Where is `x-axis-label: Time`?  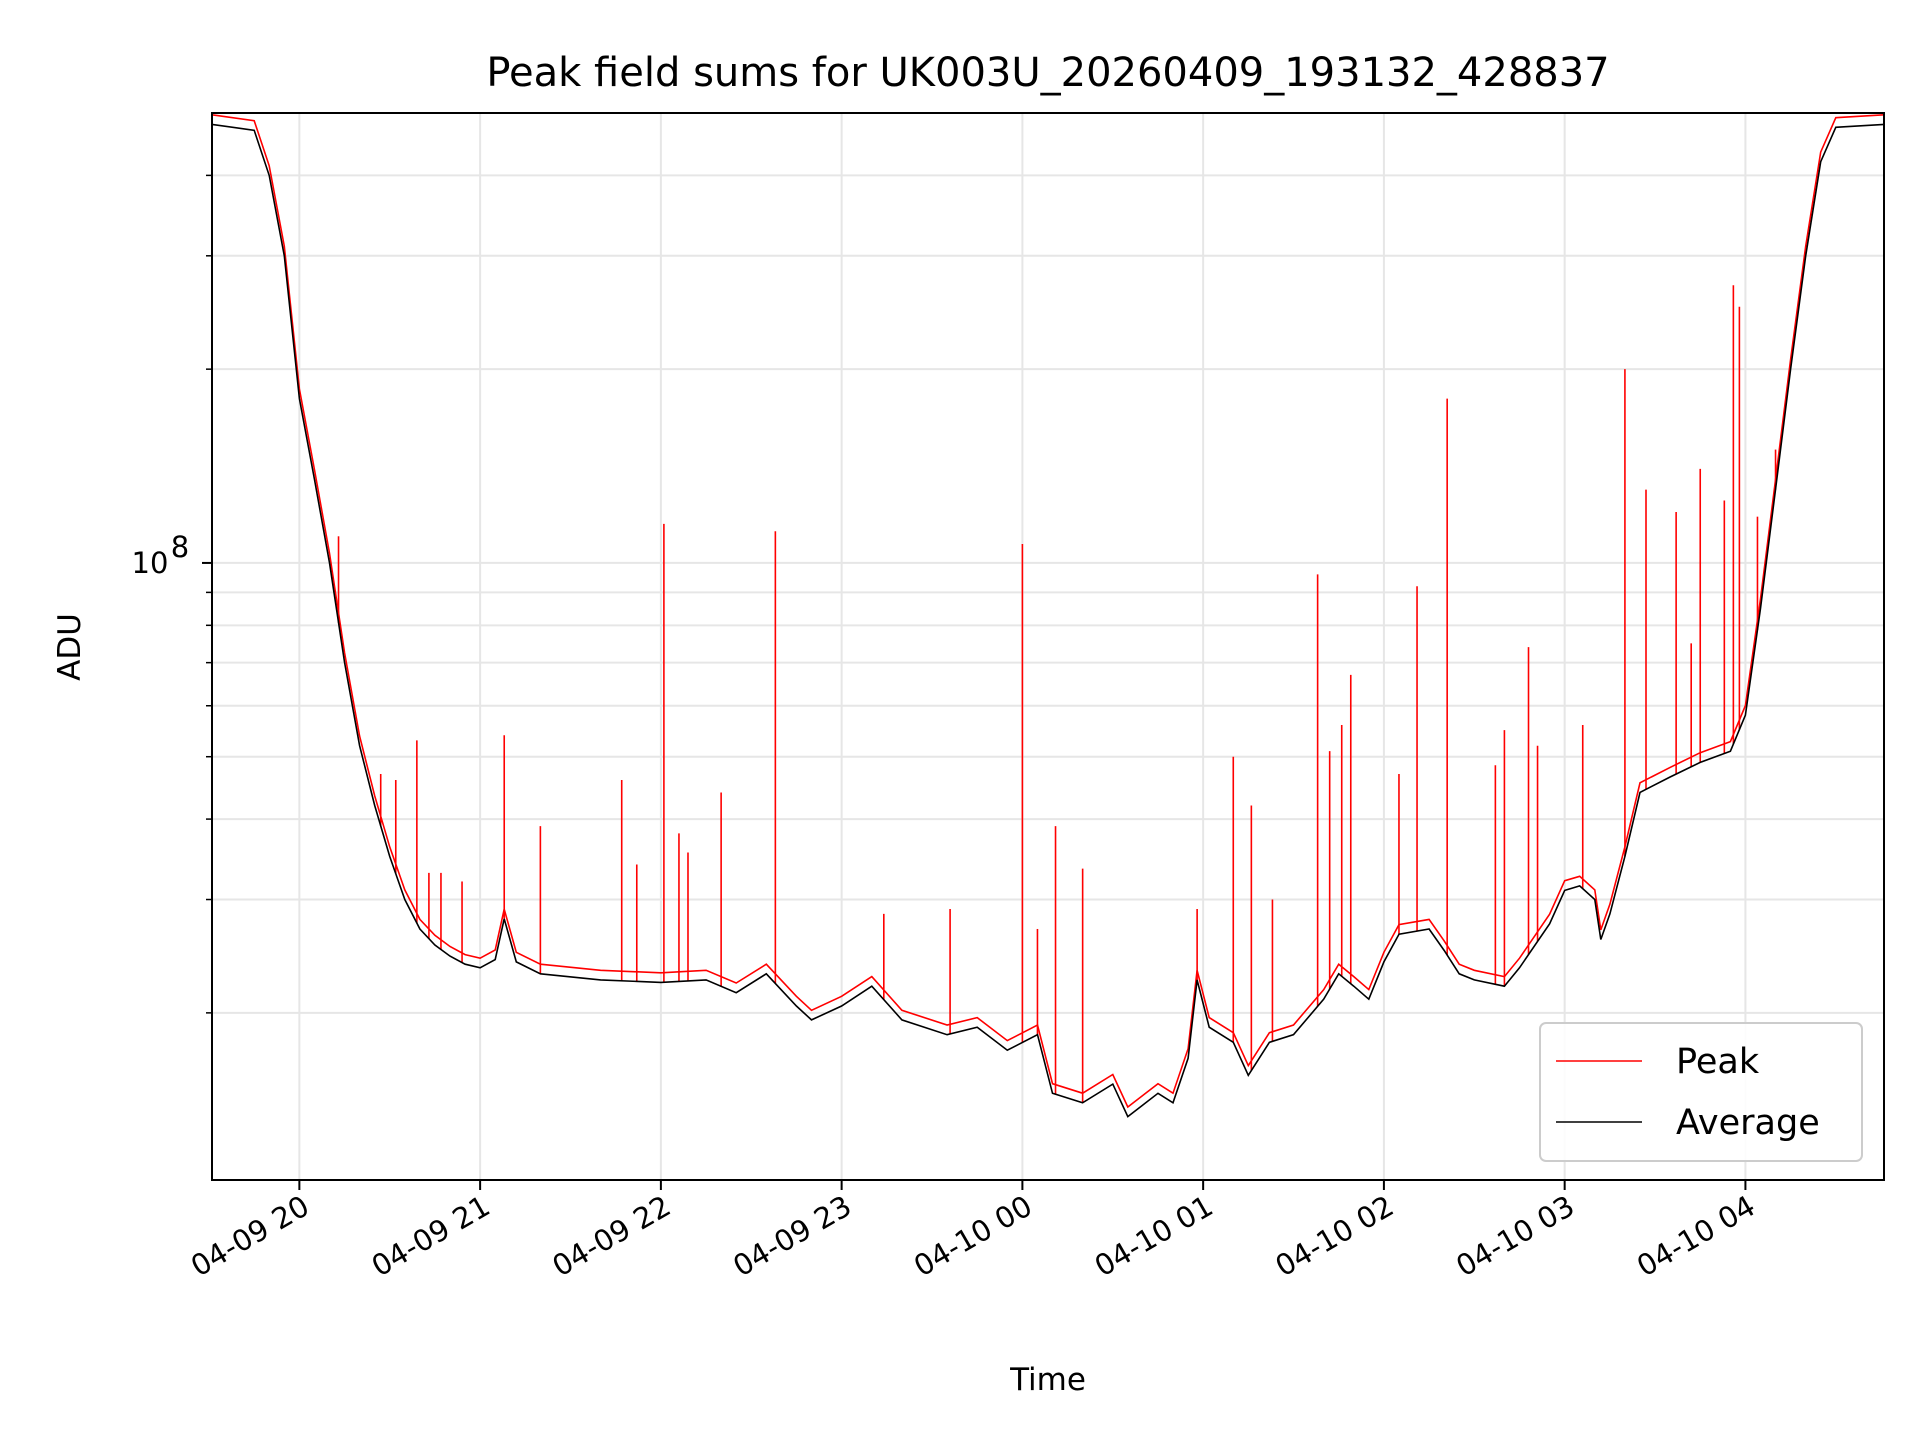
x-axis-label: Time is located at coordinates (1047, 1380).